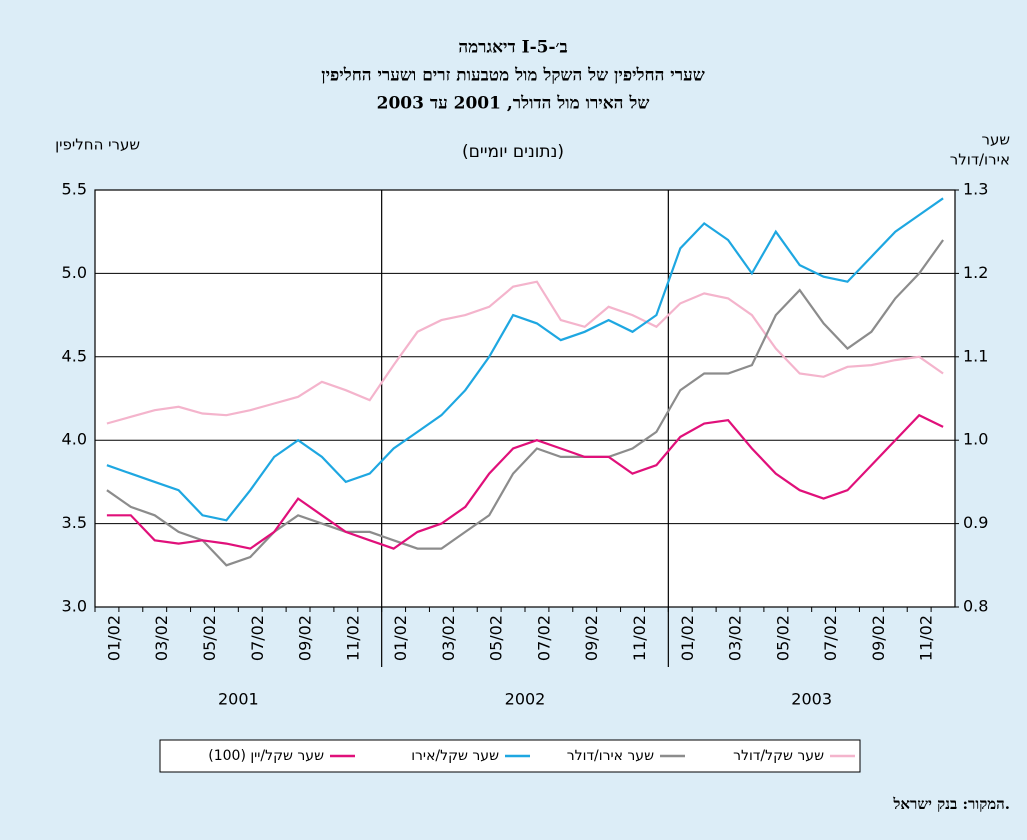 The width and height of the screenshot is (1027, 840). Describe the element at coordinates (74, 439) in the screenshot. I see `y-tick-label: 4.0` at that location.